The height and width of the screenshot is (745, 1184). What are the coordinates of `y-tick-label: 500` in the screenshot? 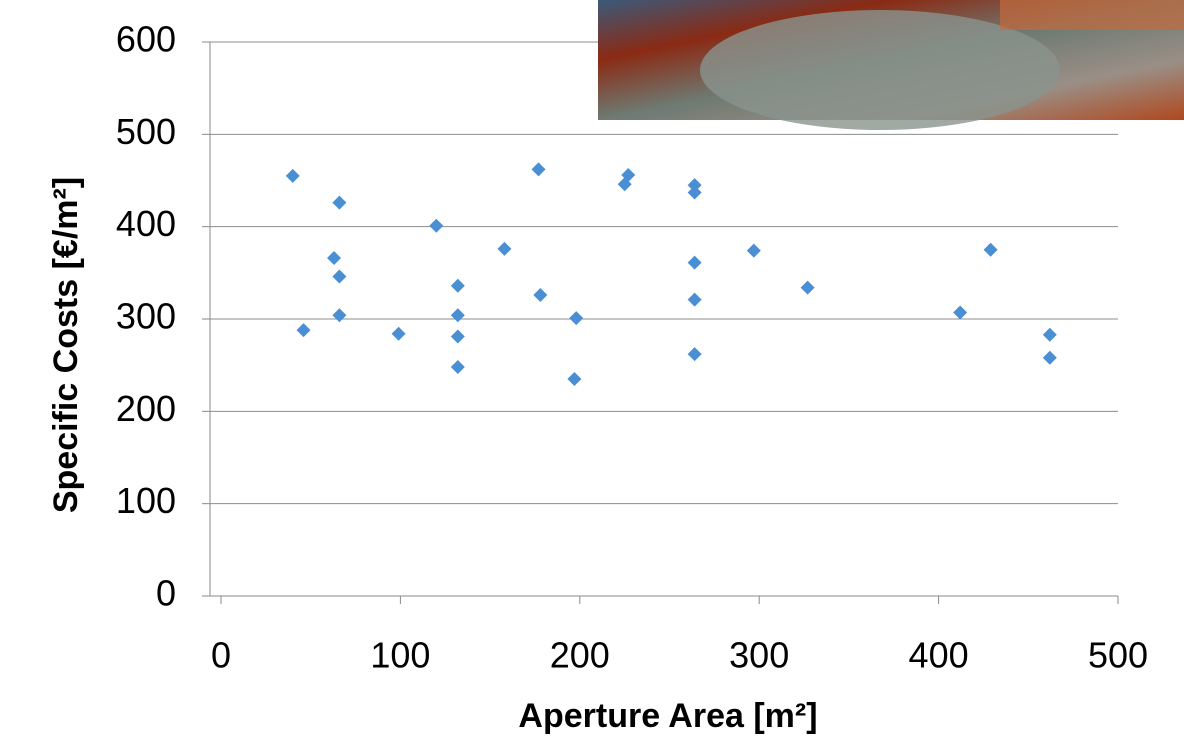 It's located at (146, 131).